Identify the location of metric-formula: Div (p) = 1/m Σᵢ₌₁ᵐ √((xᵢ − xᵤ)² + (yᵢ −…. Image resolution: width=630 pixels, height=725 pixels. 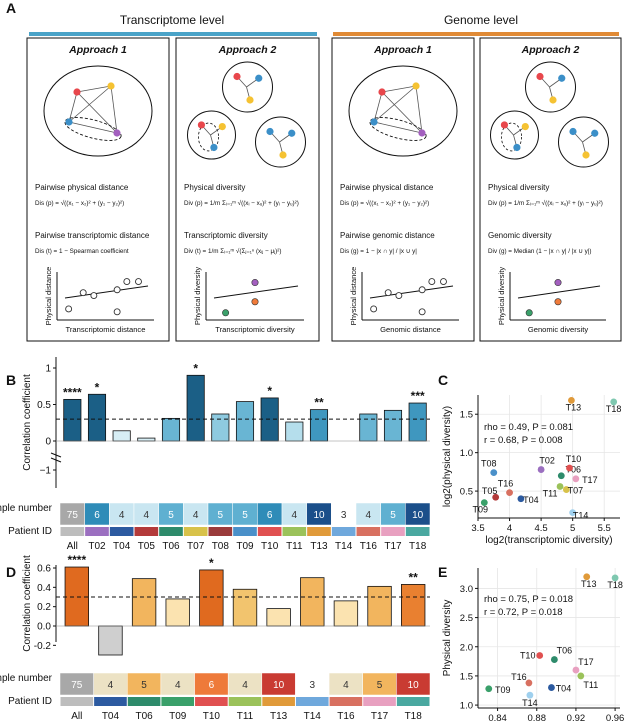
(241, 203).